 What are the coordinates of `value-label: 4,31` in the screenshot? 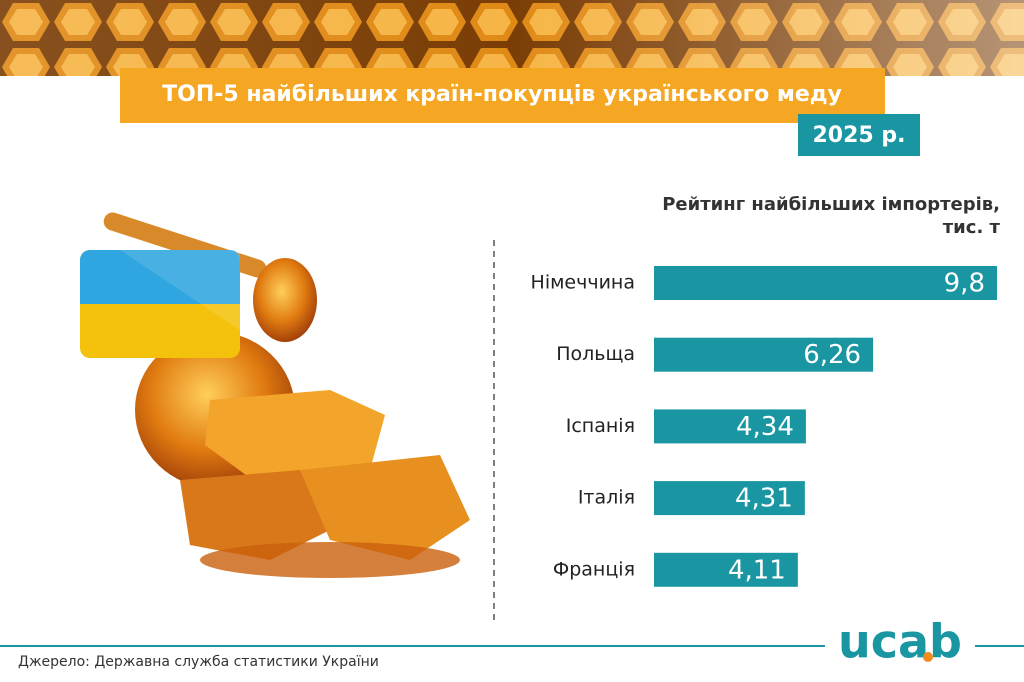 It's located at (764, 499).